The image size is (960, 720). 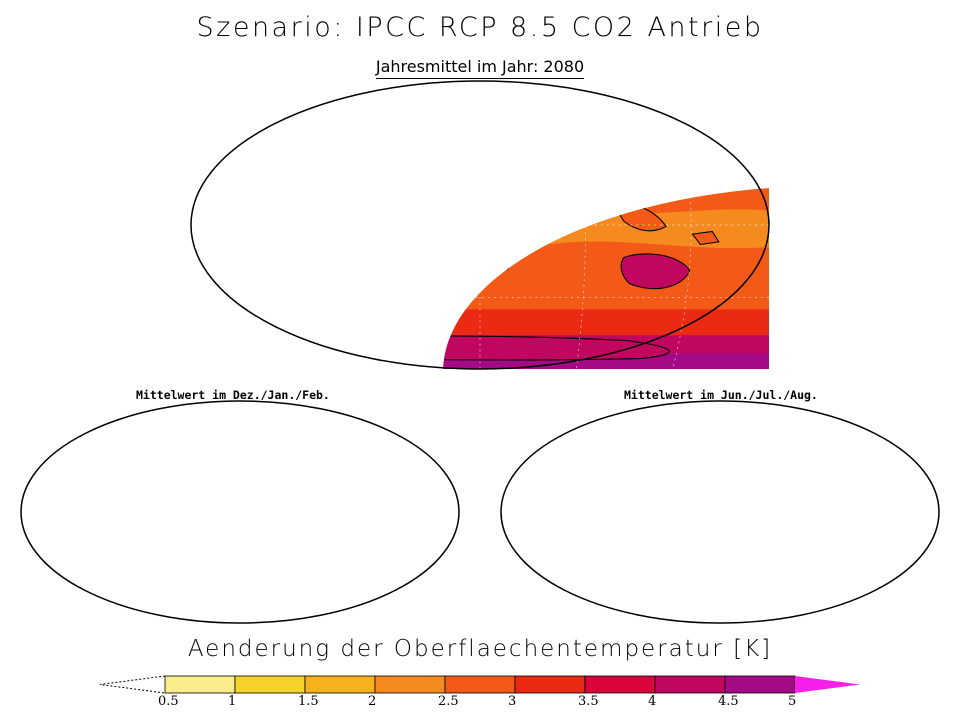 I want to click on colorbar-tick-label: 2.5, so click(x=448, y=701).